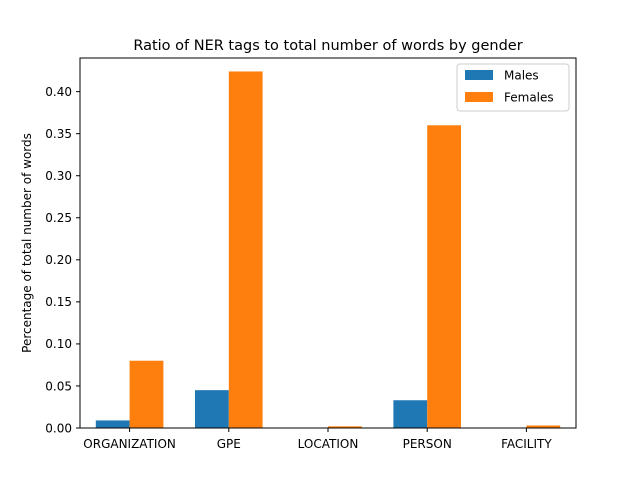 The height and width of the screenshot is (480, 640). Describe the element at coordinates (479, 75) in the screenshot. I see `legend-swatch-males` at that location.